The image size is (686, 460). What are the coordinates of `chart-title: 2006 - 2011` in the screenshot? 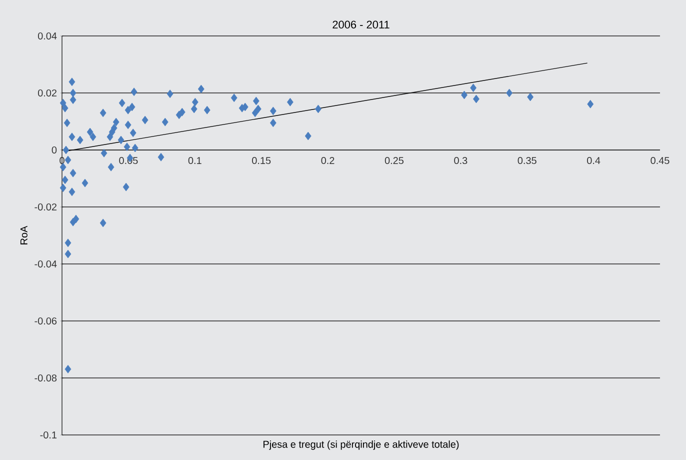 It's located at (361, 24).